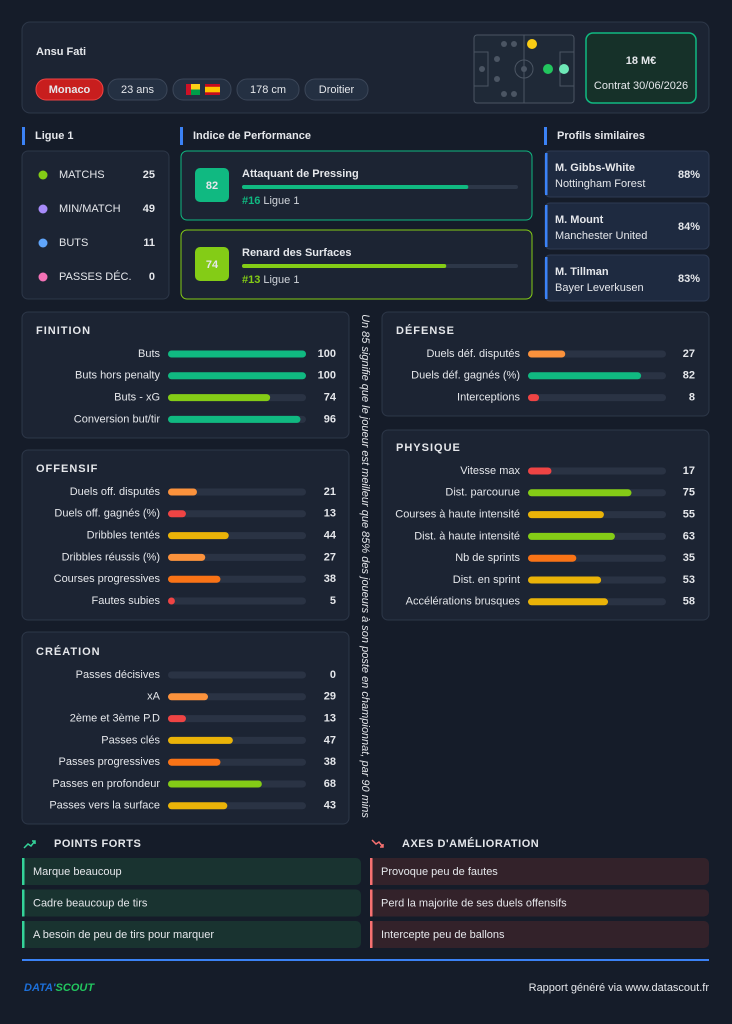 This screenshot has height=1024, width=732. What do you see at coordinates (63, 331) in the screenshot?
I see `section-title: FINITION` at bounding box center [63, 331].